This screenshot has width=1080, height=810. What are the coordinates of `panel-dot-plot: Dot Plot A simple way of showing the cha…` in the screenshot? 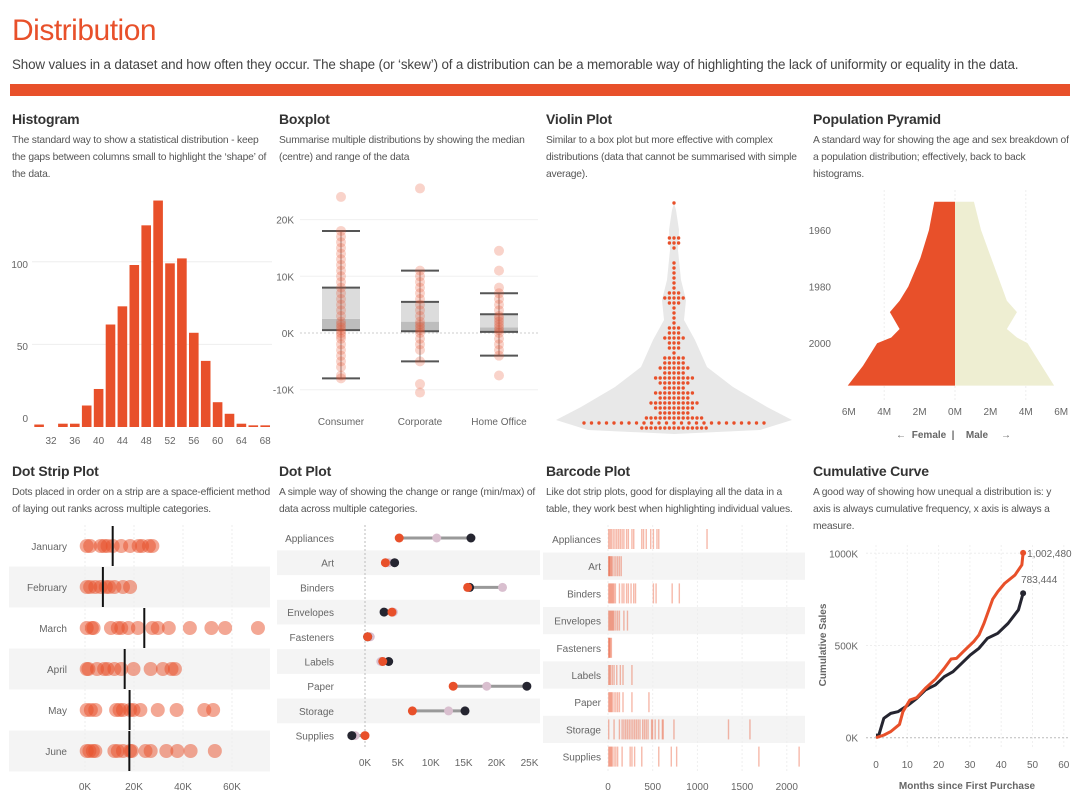 It's located at (408, 490).